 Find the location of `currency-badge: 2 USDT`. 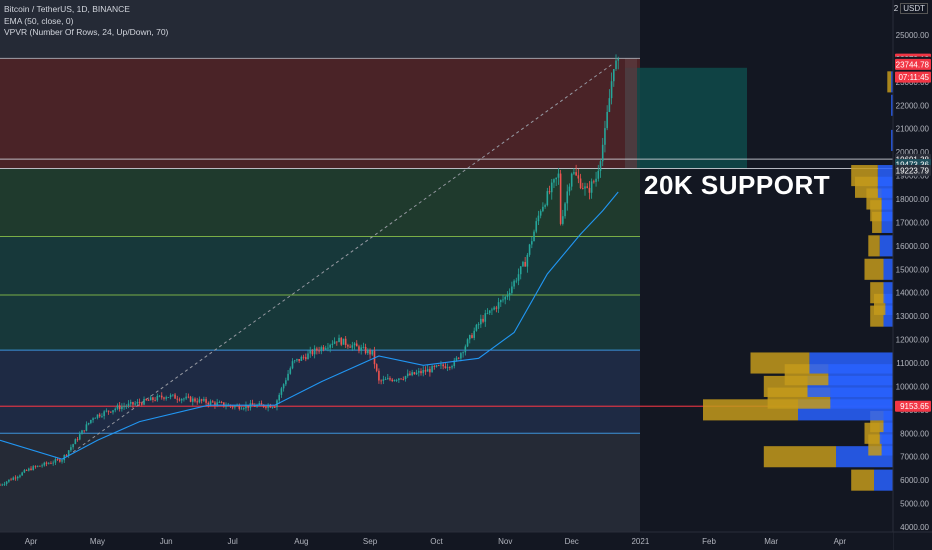

currency-badge: 2 USDT is located at coordinates (911, 8).